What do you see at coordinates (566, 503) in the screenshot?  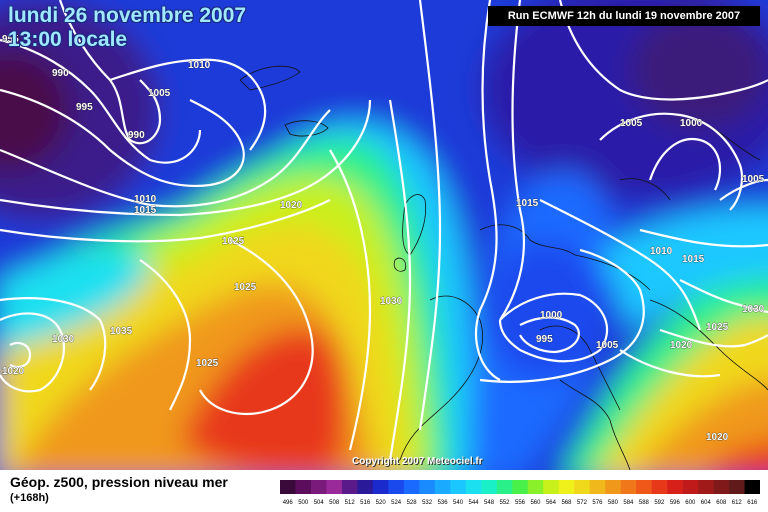 I see `legend-value: 568` at bounding box center [566, 503].